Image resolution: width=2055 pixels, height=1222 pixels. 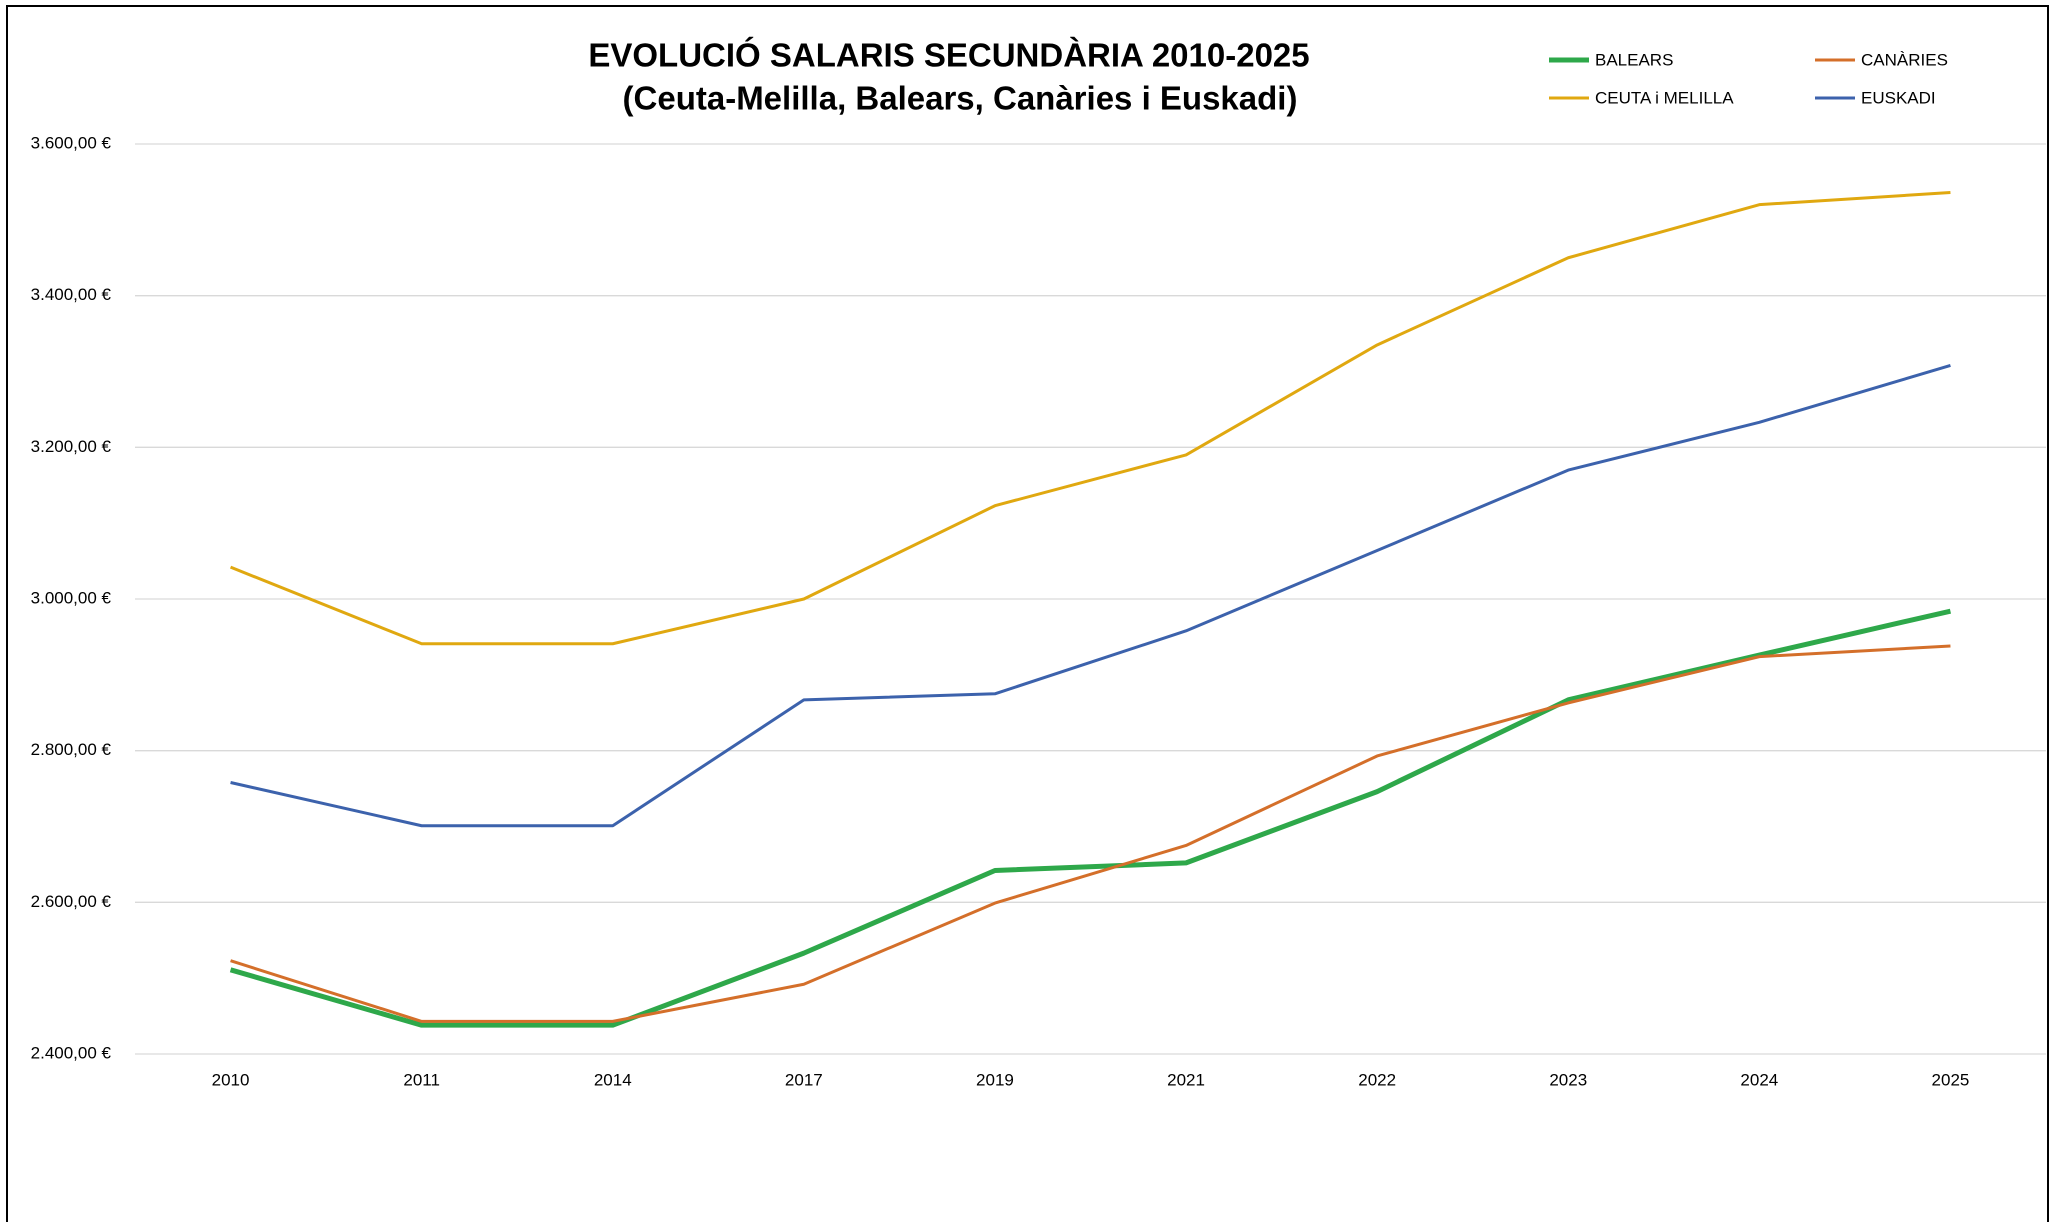 What do you see at coordinates (1186, 1079) in the screenshot?
I see `x-tick-label: 2021` at bounding box center [1186, 1079].